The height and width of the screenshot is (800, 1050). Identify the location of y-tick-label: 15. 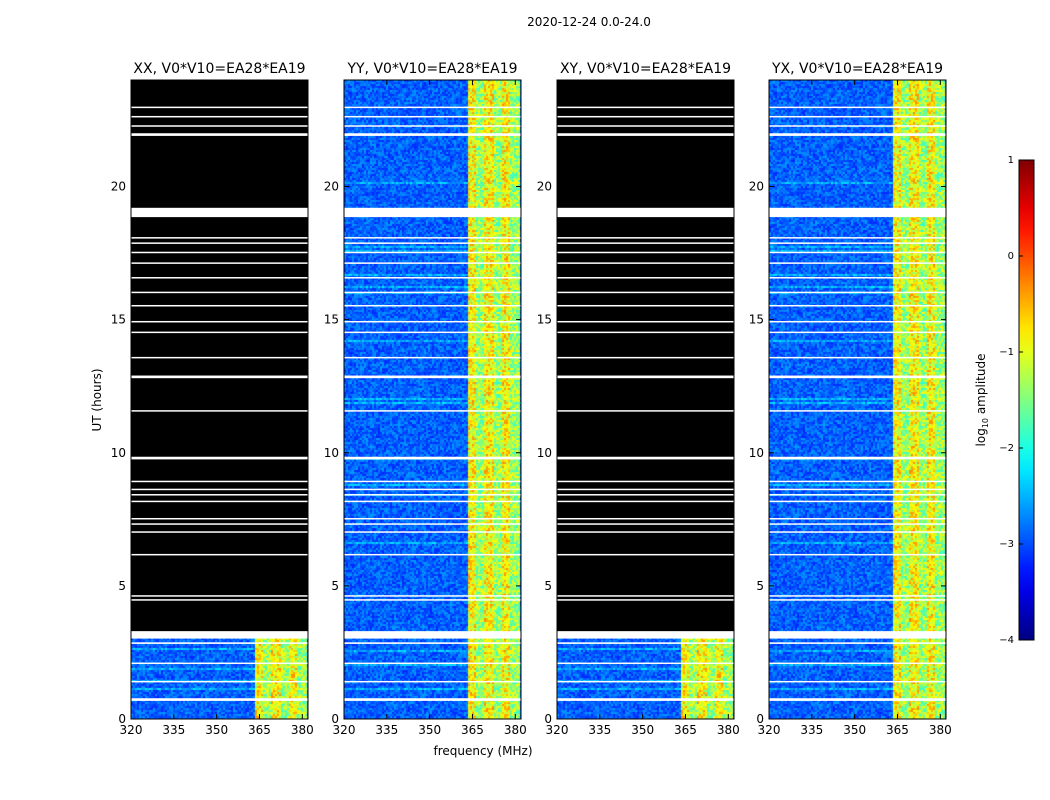
(544, 320).